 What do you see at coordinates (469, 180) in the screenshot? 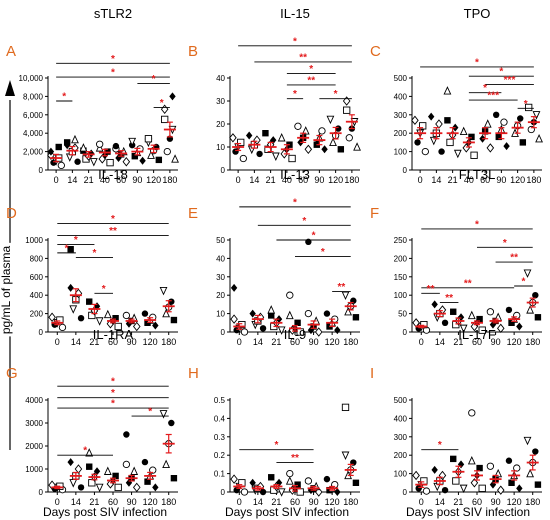
I see `x-tick-label: 40` at bounding box center [469, 180].